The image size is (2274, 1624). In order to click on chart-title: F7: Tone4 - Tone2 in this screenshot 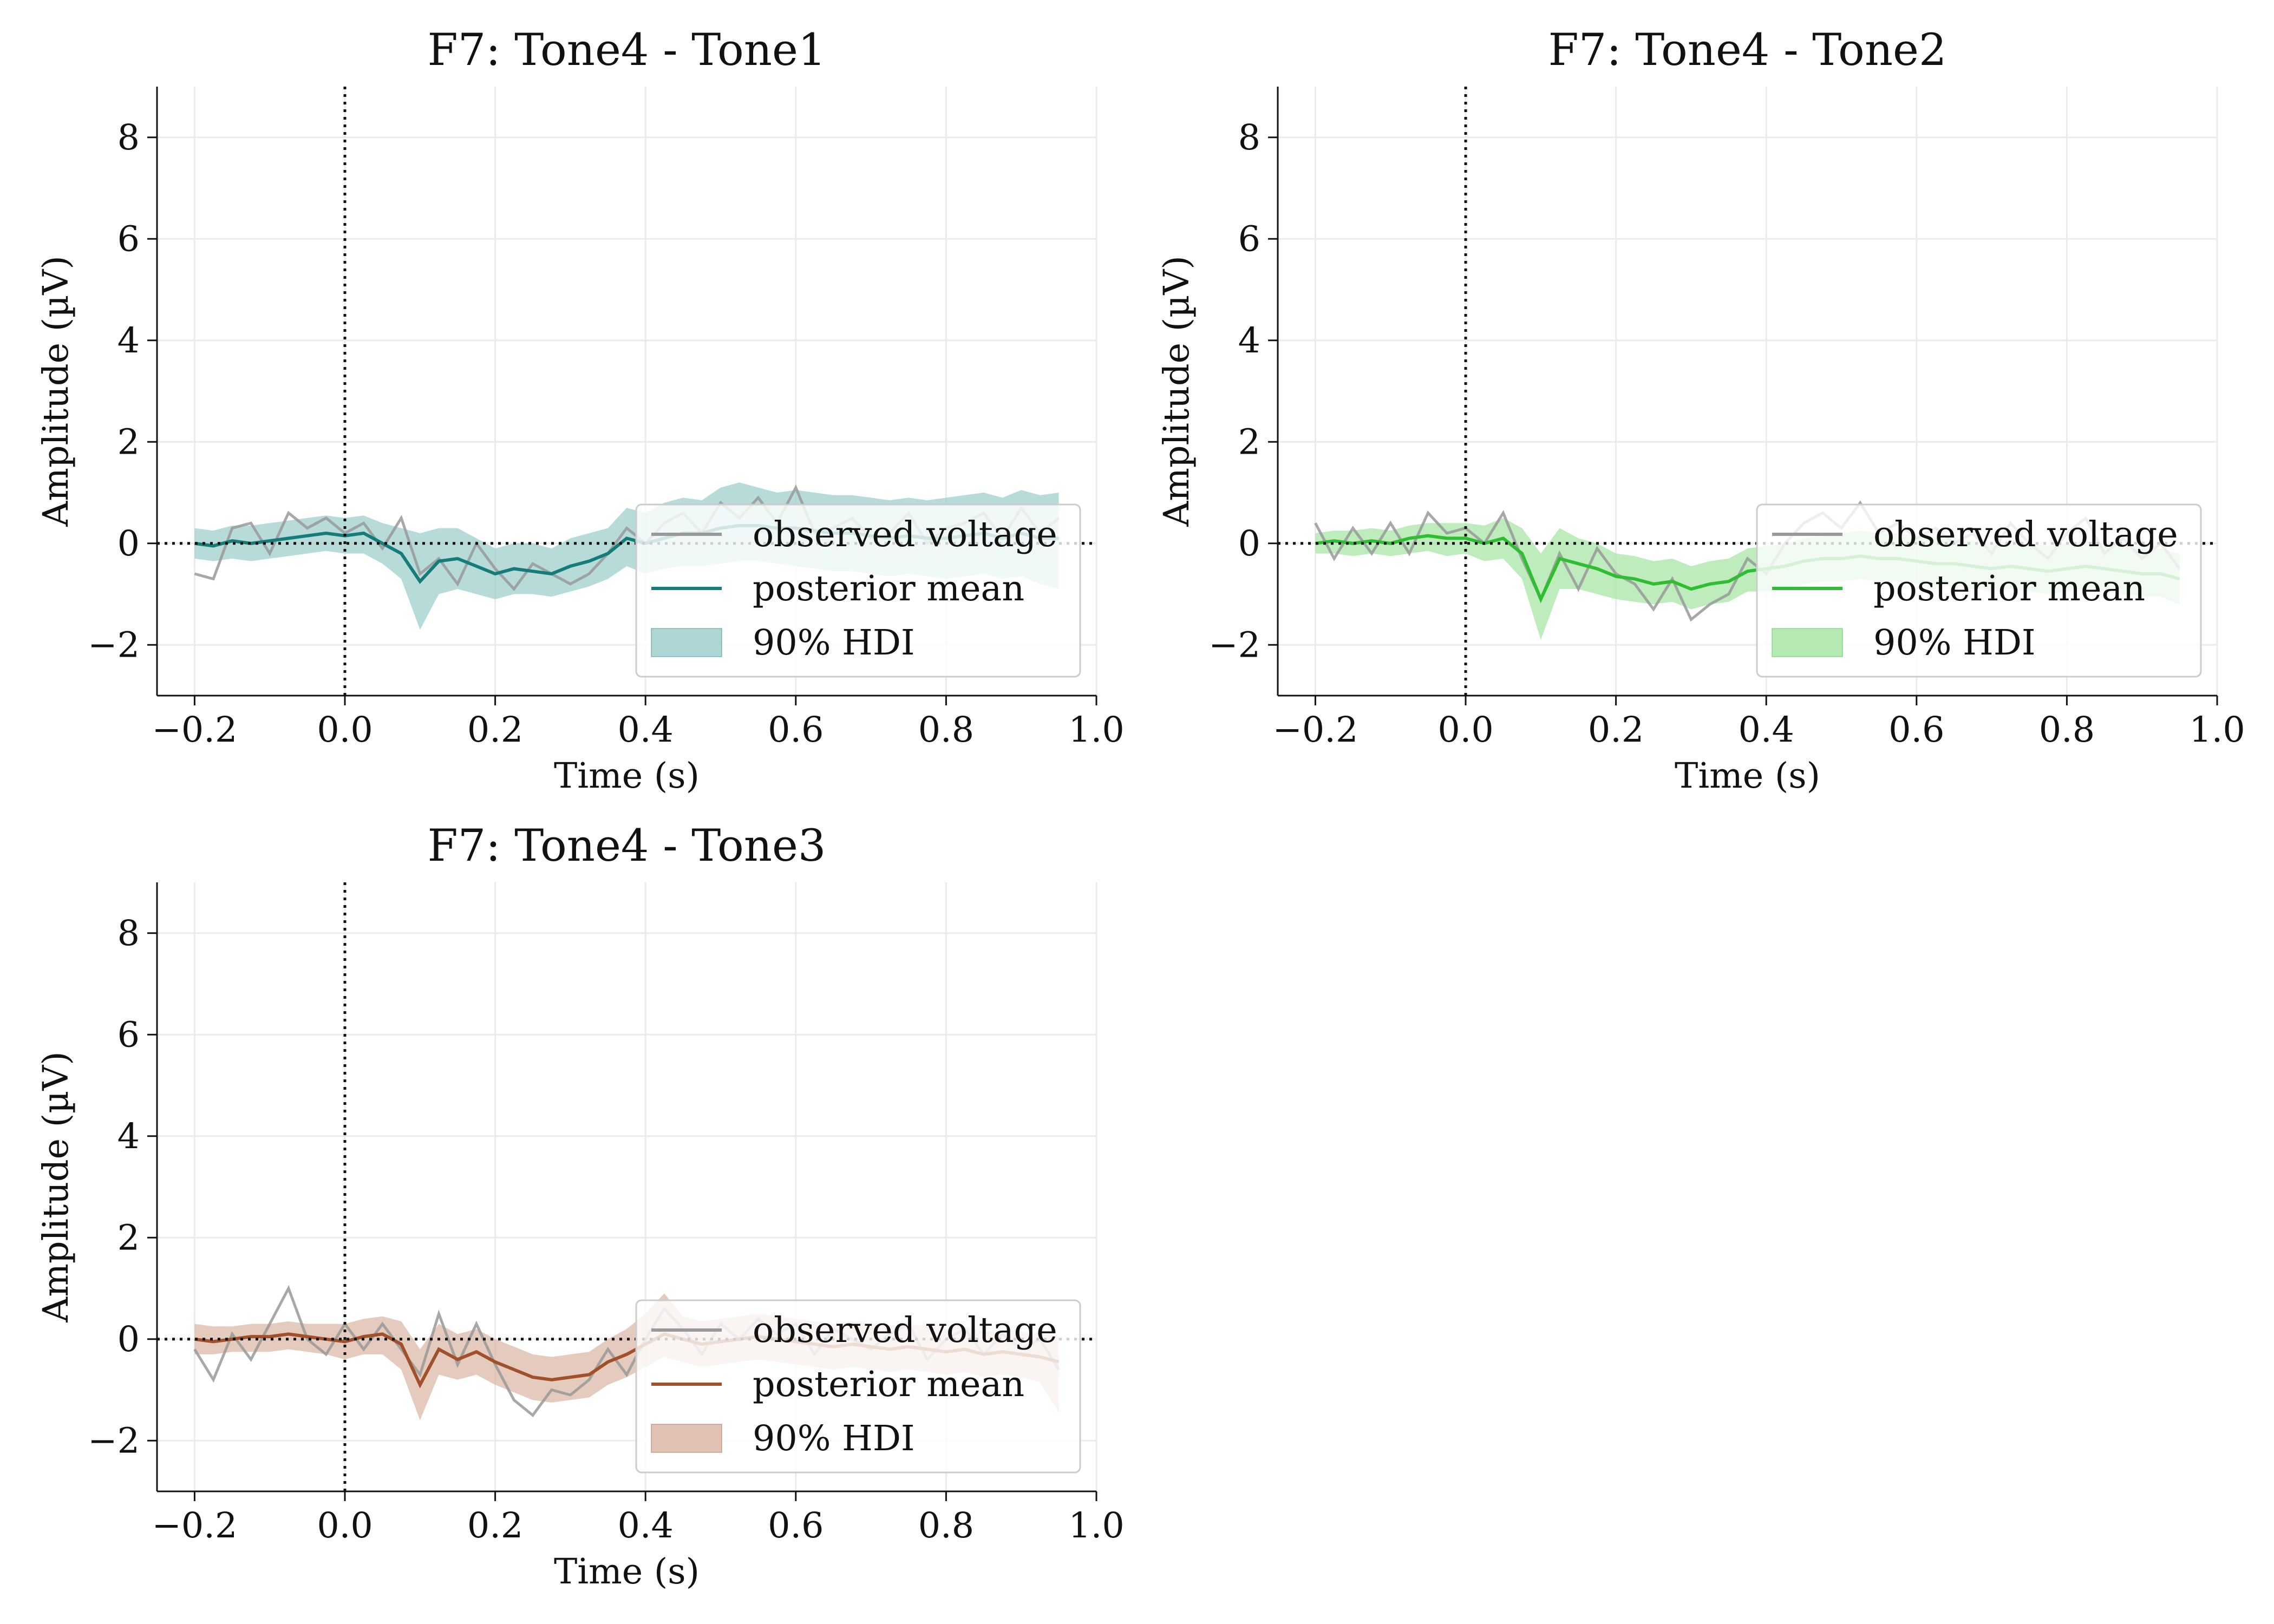, I will do `click(1748, 50)`.